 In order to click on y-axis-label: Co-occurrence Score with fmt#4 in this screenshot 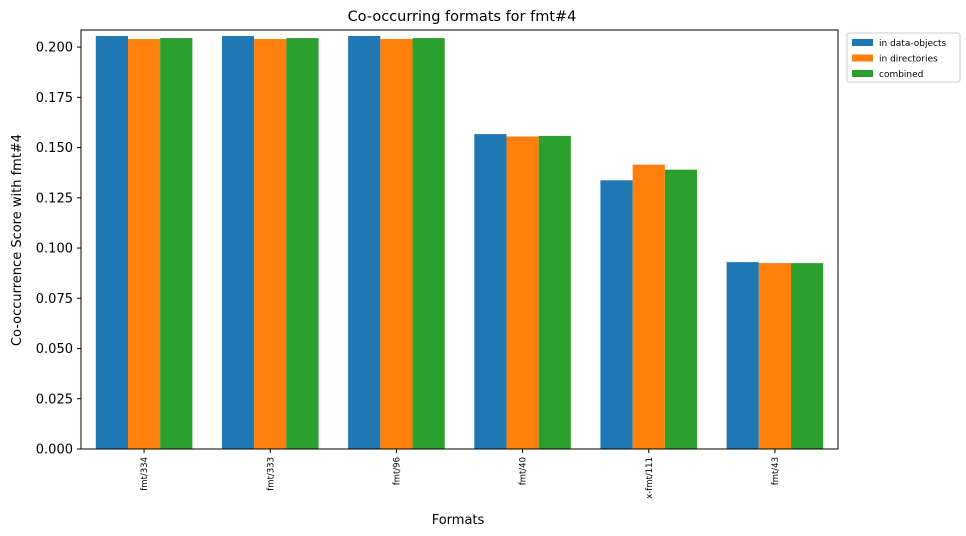, I will do `click(17, 240)`.